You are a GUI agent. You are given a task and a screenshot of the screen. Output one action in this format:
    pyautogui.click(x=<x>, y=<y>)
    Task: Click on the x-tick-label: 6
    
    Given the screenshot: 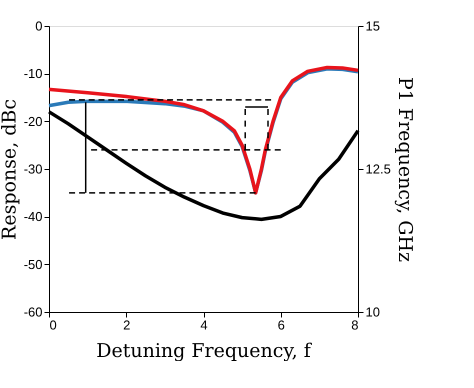 What is the action you would take?
    pyautogui.click(x=281, y=325)
    